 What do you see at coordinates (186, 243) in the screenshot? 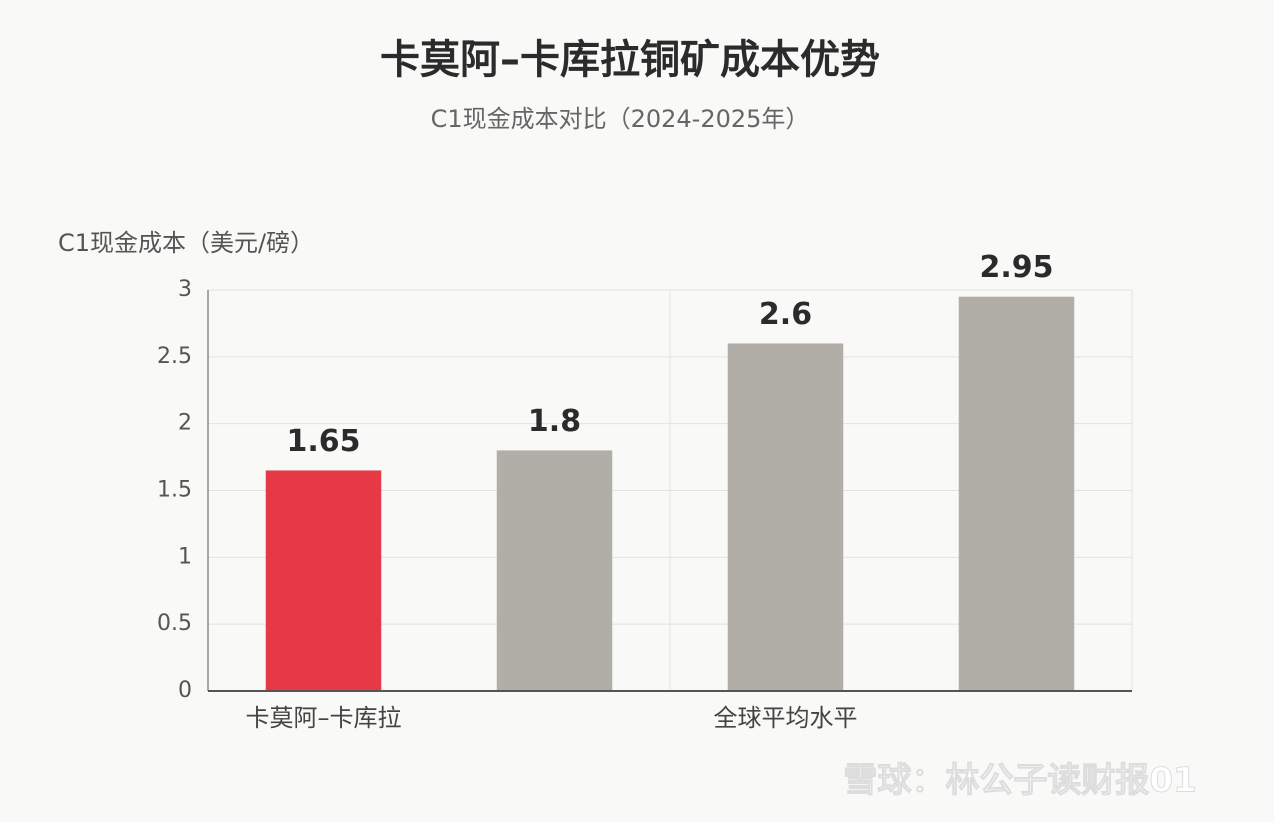
I see `y-axis-label: C1现金成本（美元/磅）` at bounding box center [186, 243].